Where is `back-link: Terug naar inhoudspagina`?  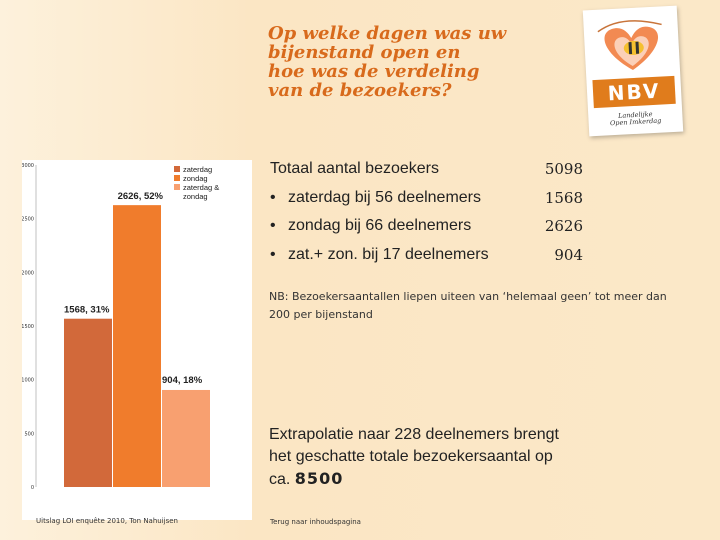 back-link: Terug naar inhoudspagina is located at coordinates (315, 522).